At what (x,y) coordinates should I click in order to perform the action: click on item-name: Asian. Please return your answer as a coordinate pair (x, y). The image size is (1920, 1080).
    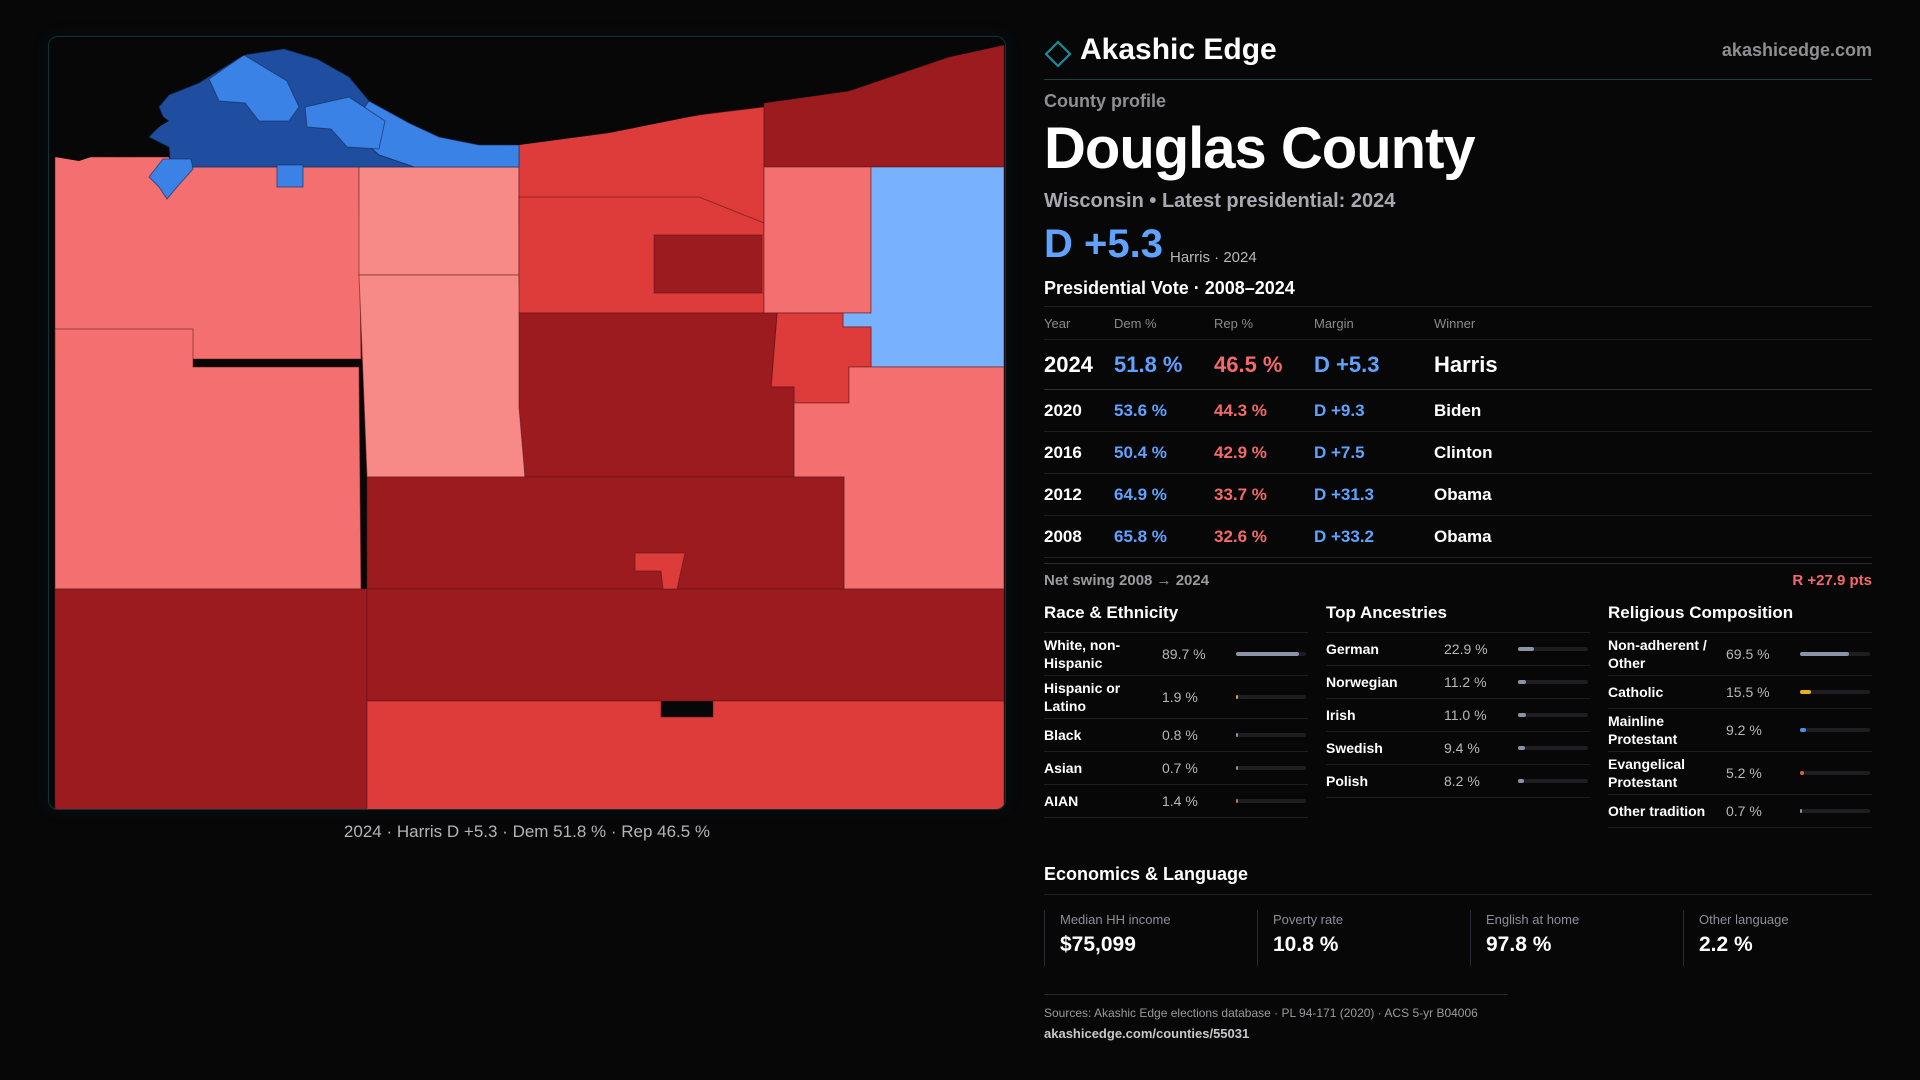
    Looking at the image, I should click on (1063, 768).